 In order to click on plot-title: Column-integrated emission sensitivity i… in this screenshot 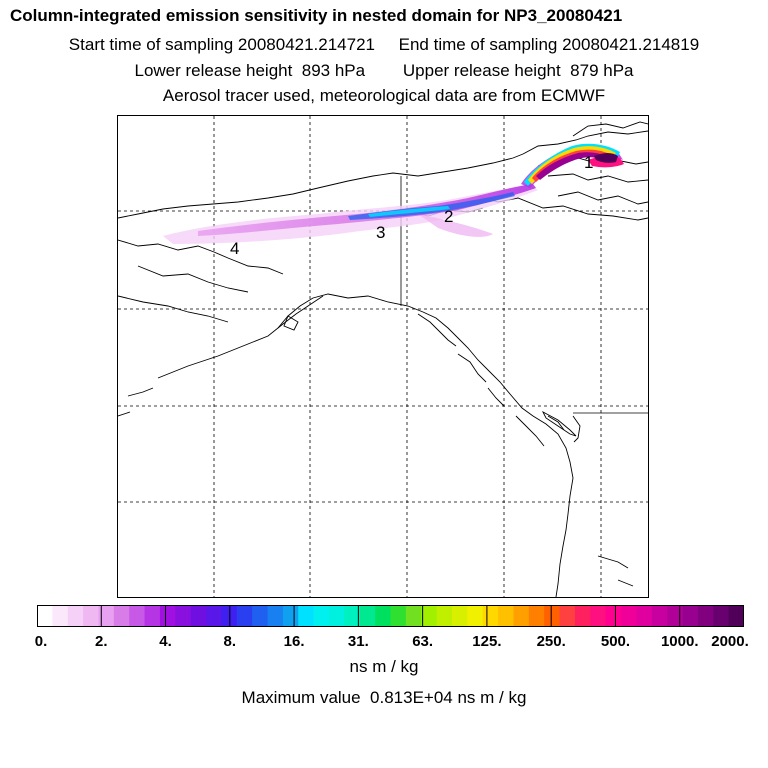, I will do `click(316, 15)`.